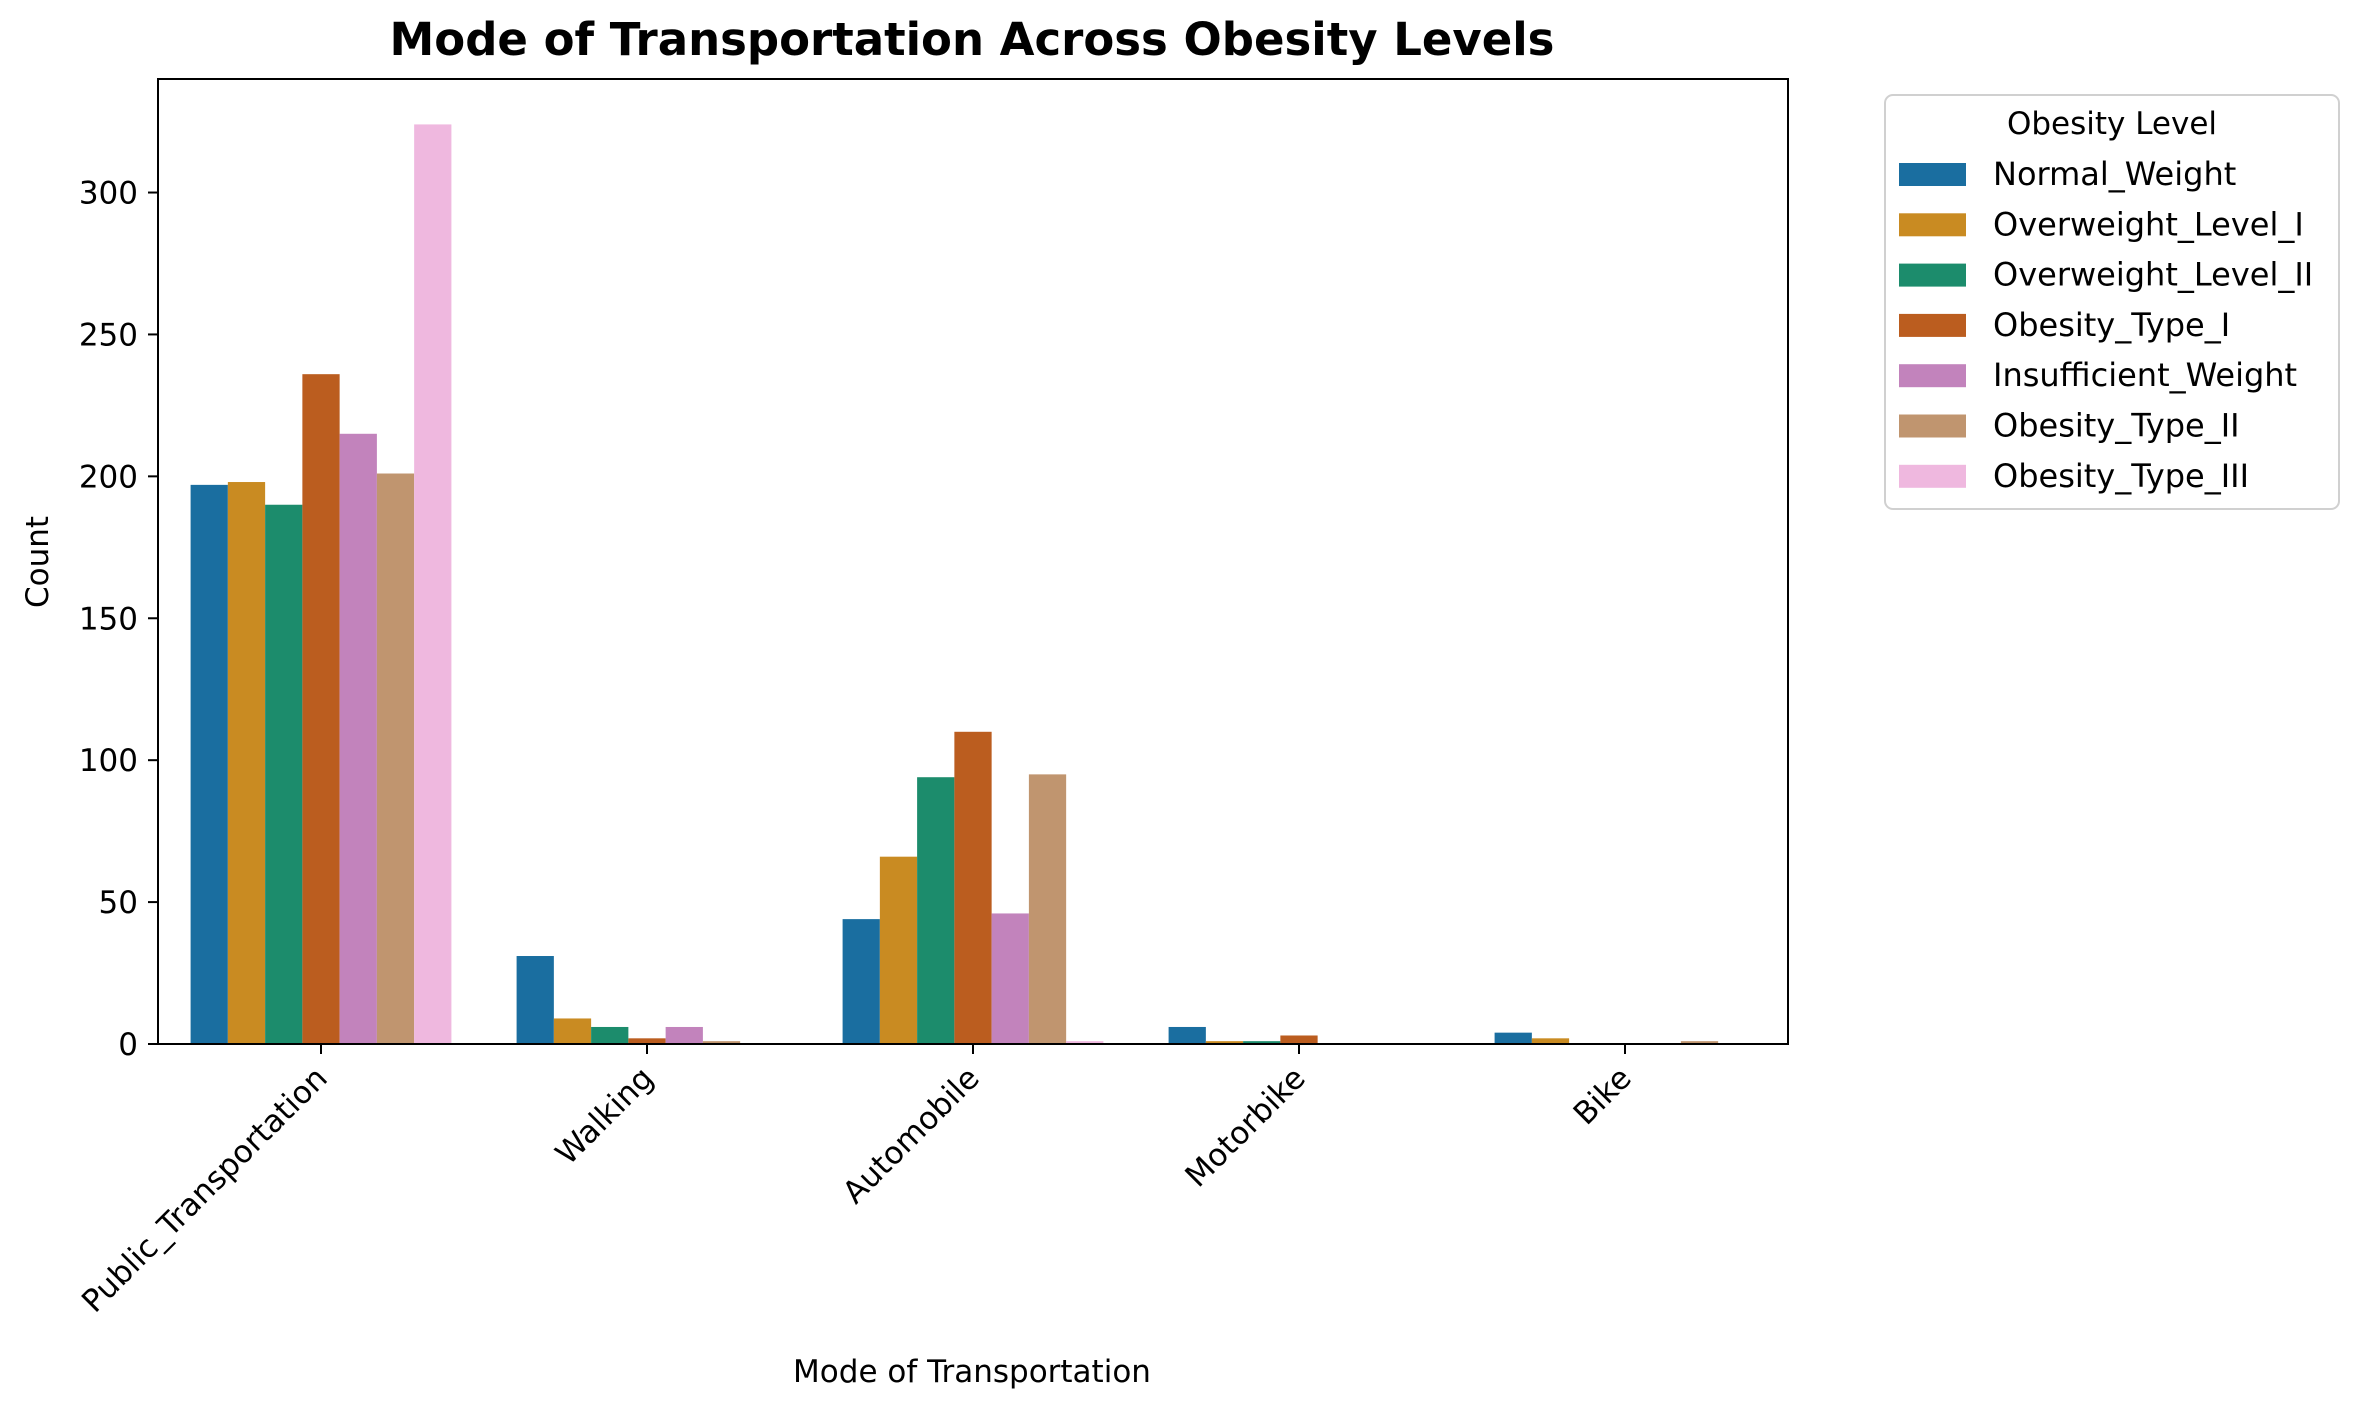 This screenshot has width=2364, height=1414. What do you see at coordinates (972, 1372) in the screenshot?
I see `x-axis-label: Mode of Transportation` at bounding box center [972, 1372].